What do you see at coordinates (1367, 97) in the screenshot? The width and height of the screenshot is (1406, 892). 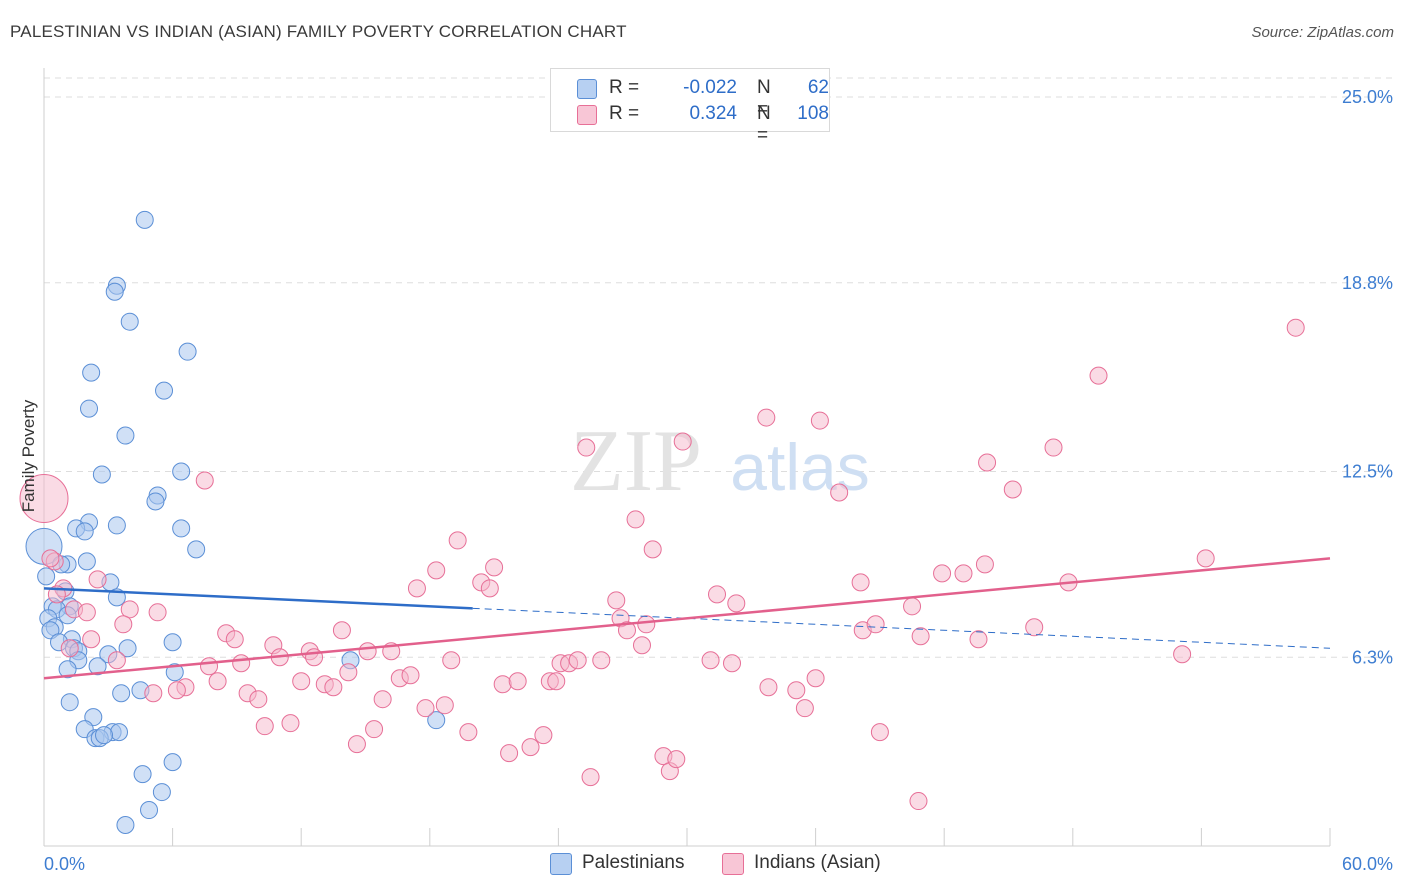 I see `y-tick-label: 25.0%` at bounding box center [1367, 97].